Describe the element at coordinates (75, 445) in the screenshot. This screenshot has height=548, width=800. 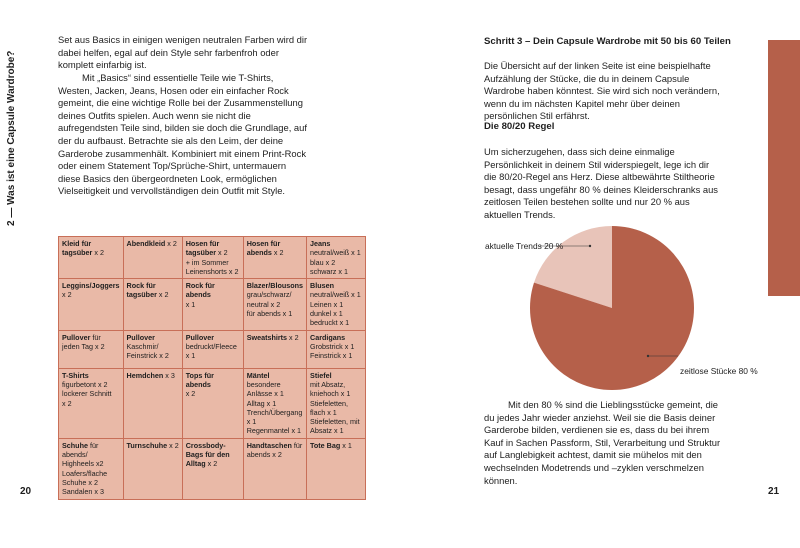
I see `item-name: Schuhe` at that location.